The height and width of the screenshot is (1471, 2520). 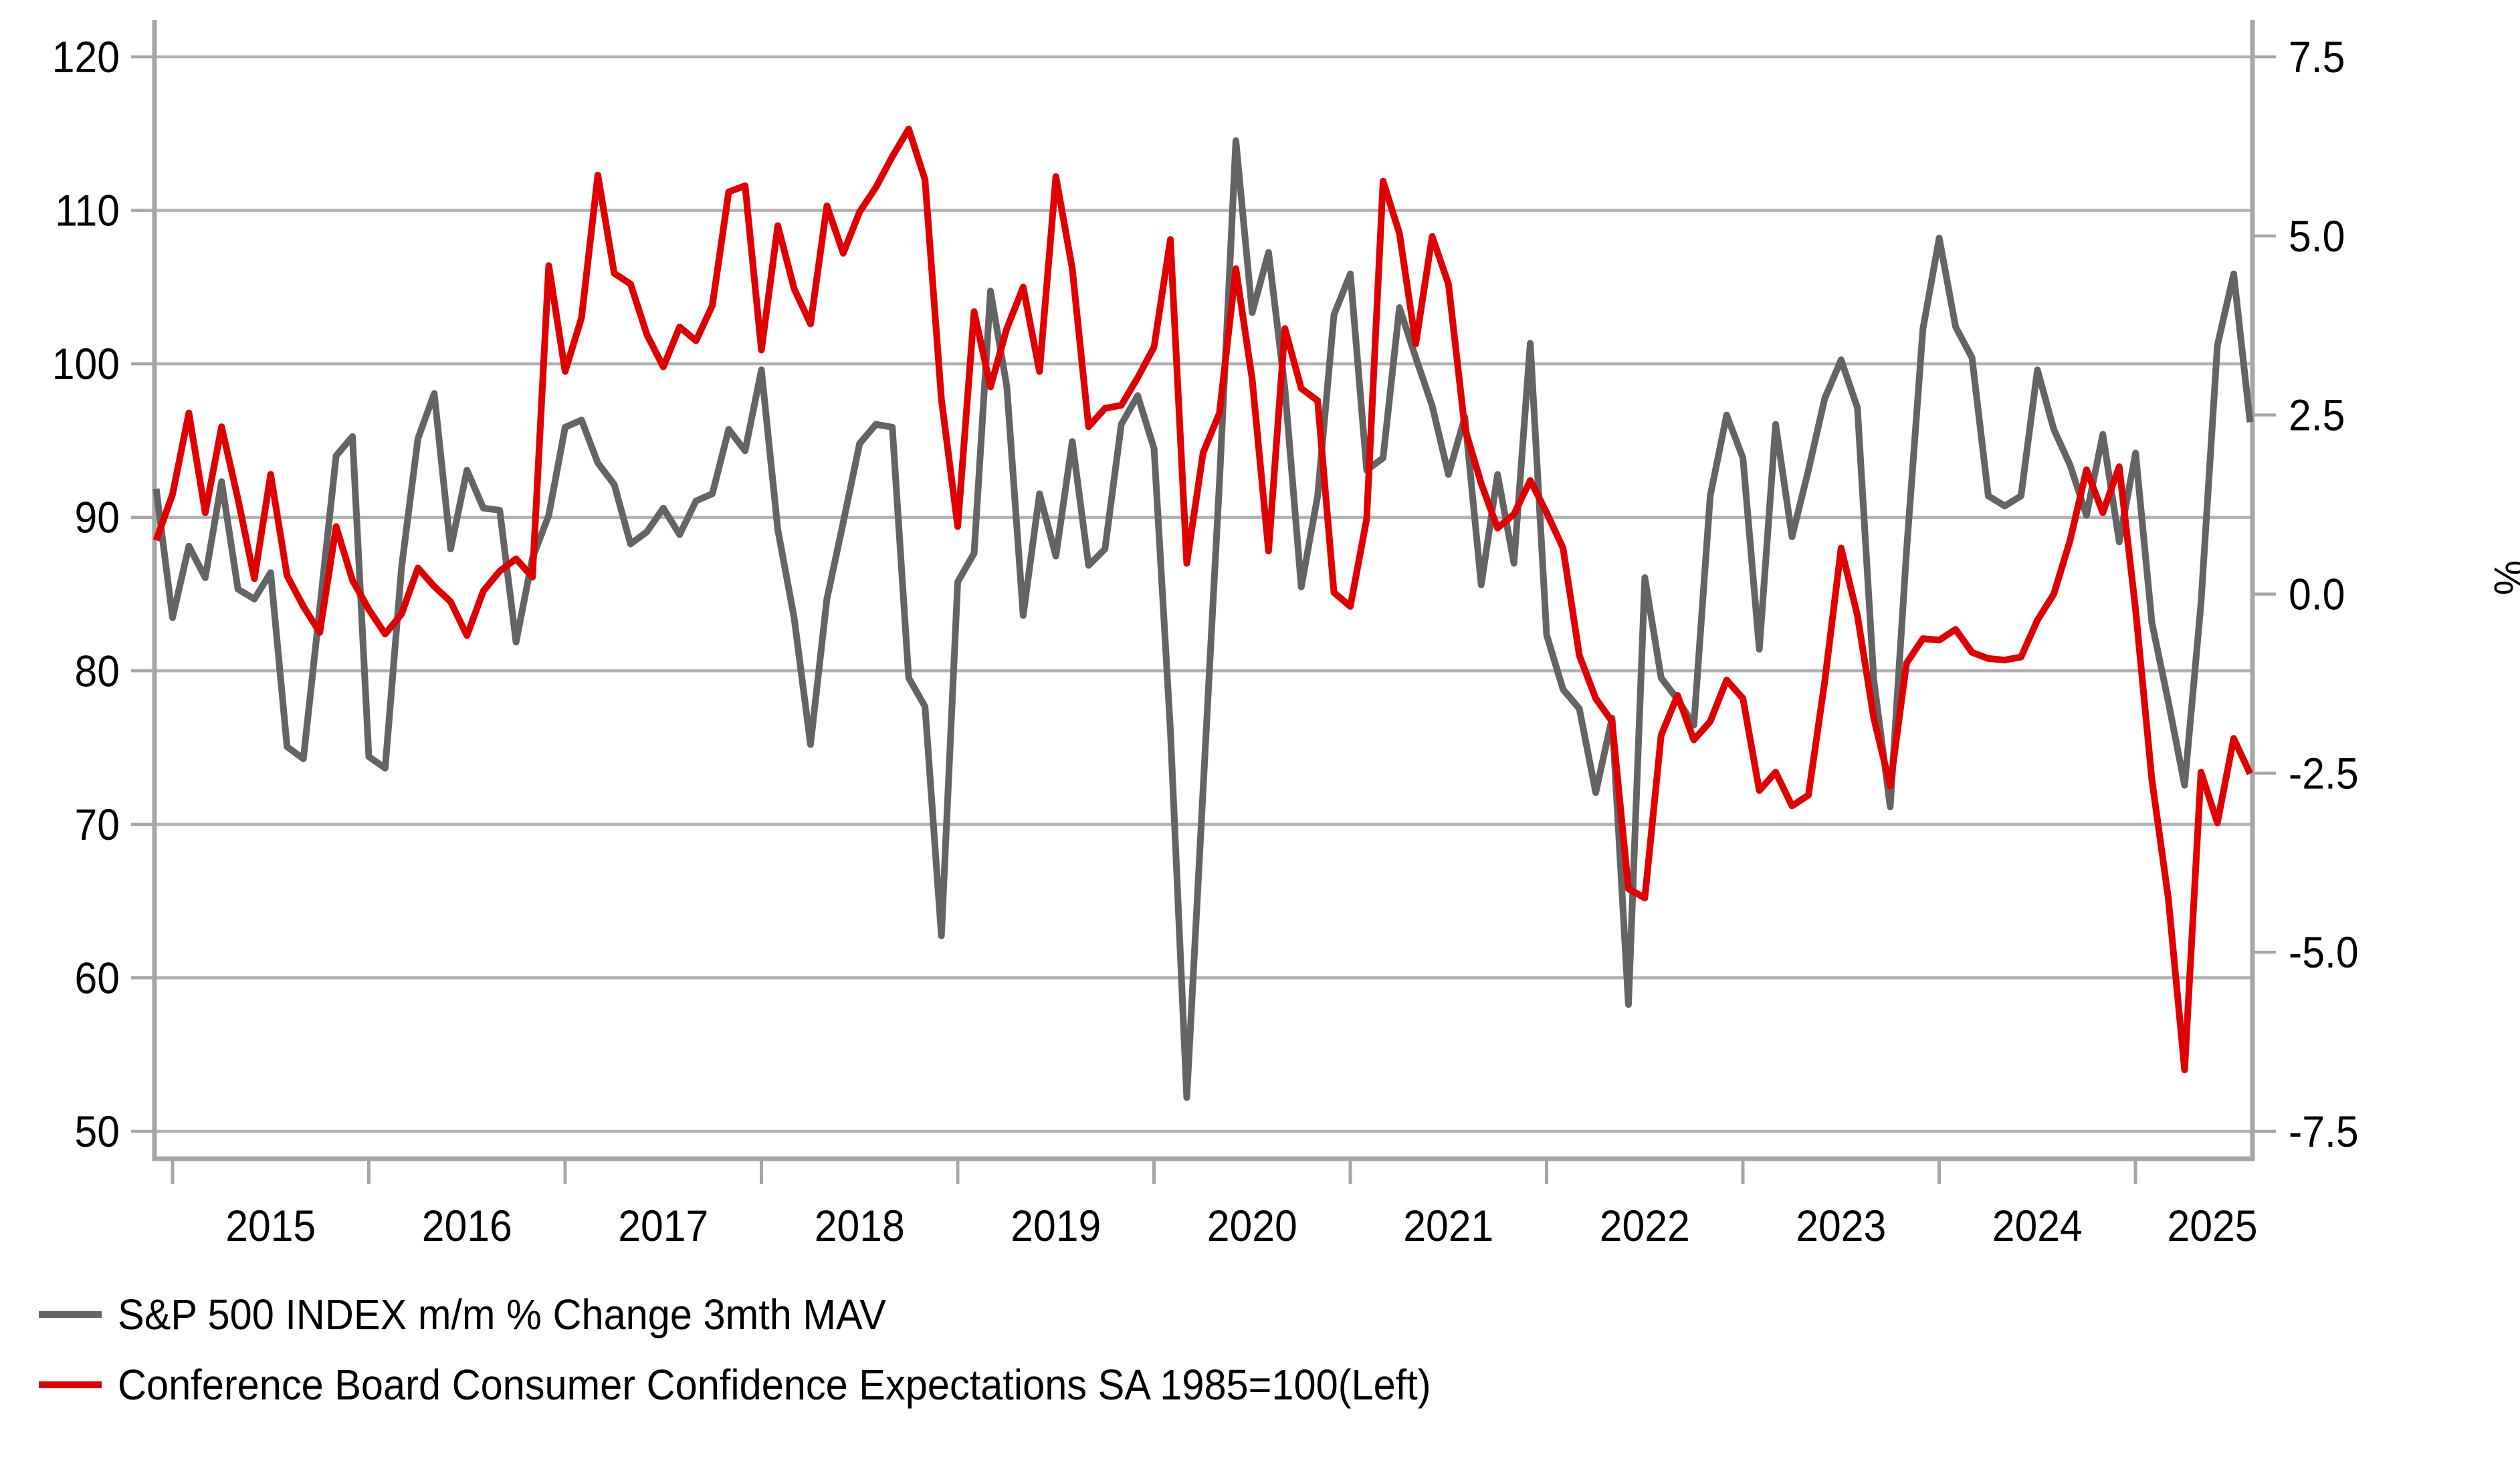 What do you see at coordinates (2317, 594) in the screenshot?
I see `right-axis-label: 0.0` at bounding box center [2317, 594].